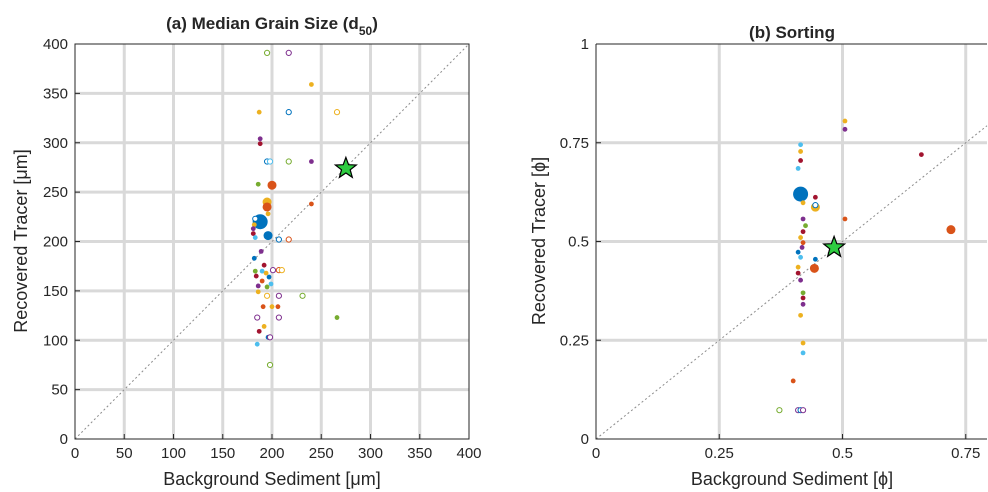 Image resolution: width=988 pixels, height=492 pixels. I want to click on panel-b-y-tick-label: 0.5, so click(578, 242).